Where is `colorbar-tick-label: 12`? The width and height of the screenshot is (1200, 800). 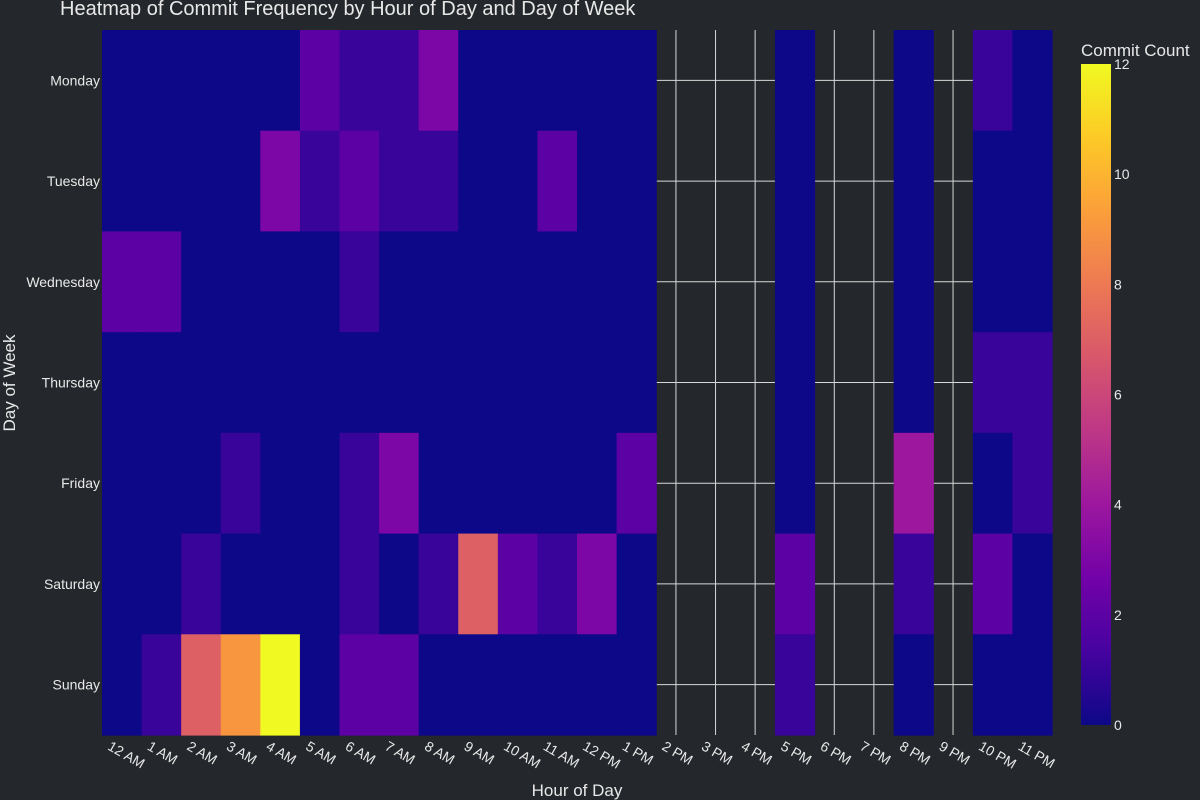 colorbar-tick-label: 12 is located at coordinates (1122, 64).